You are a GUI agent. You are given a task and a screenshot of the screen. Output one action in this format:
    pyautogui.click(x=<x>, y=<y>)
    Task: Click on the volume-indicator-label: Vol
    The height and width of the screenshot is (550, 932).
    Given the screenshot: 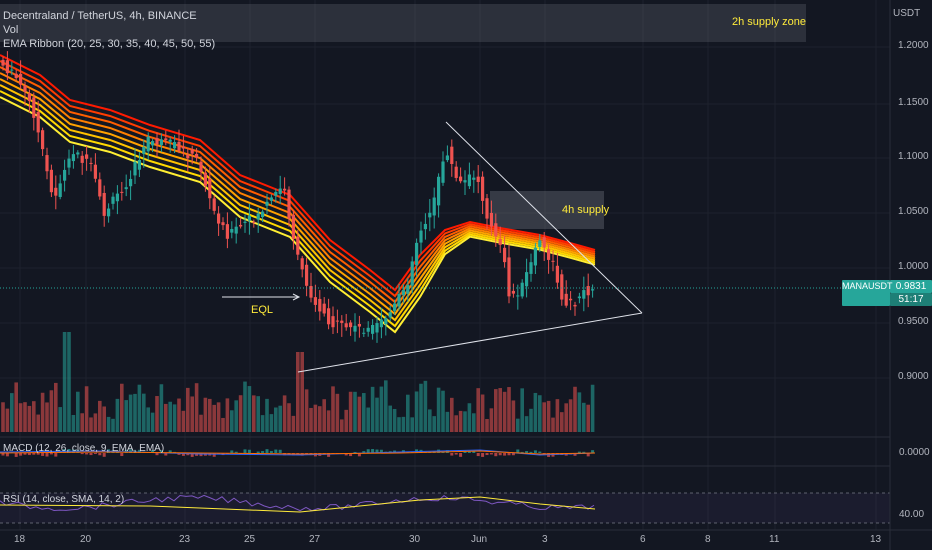 What is the action you would take?
    pyautogui.click(x=11, y=30)
    